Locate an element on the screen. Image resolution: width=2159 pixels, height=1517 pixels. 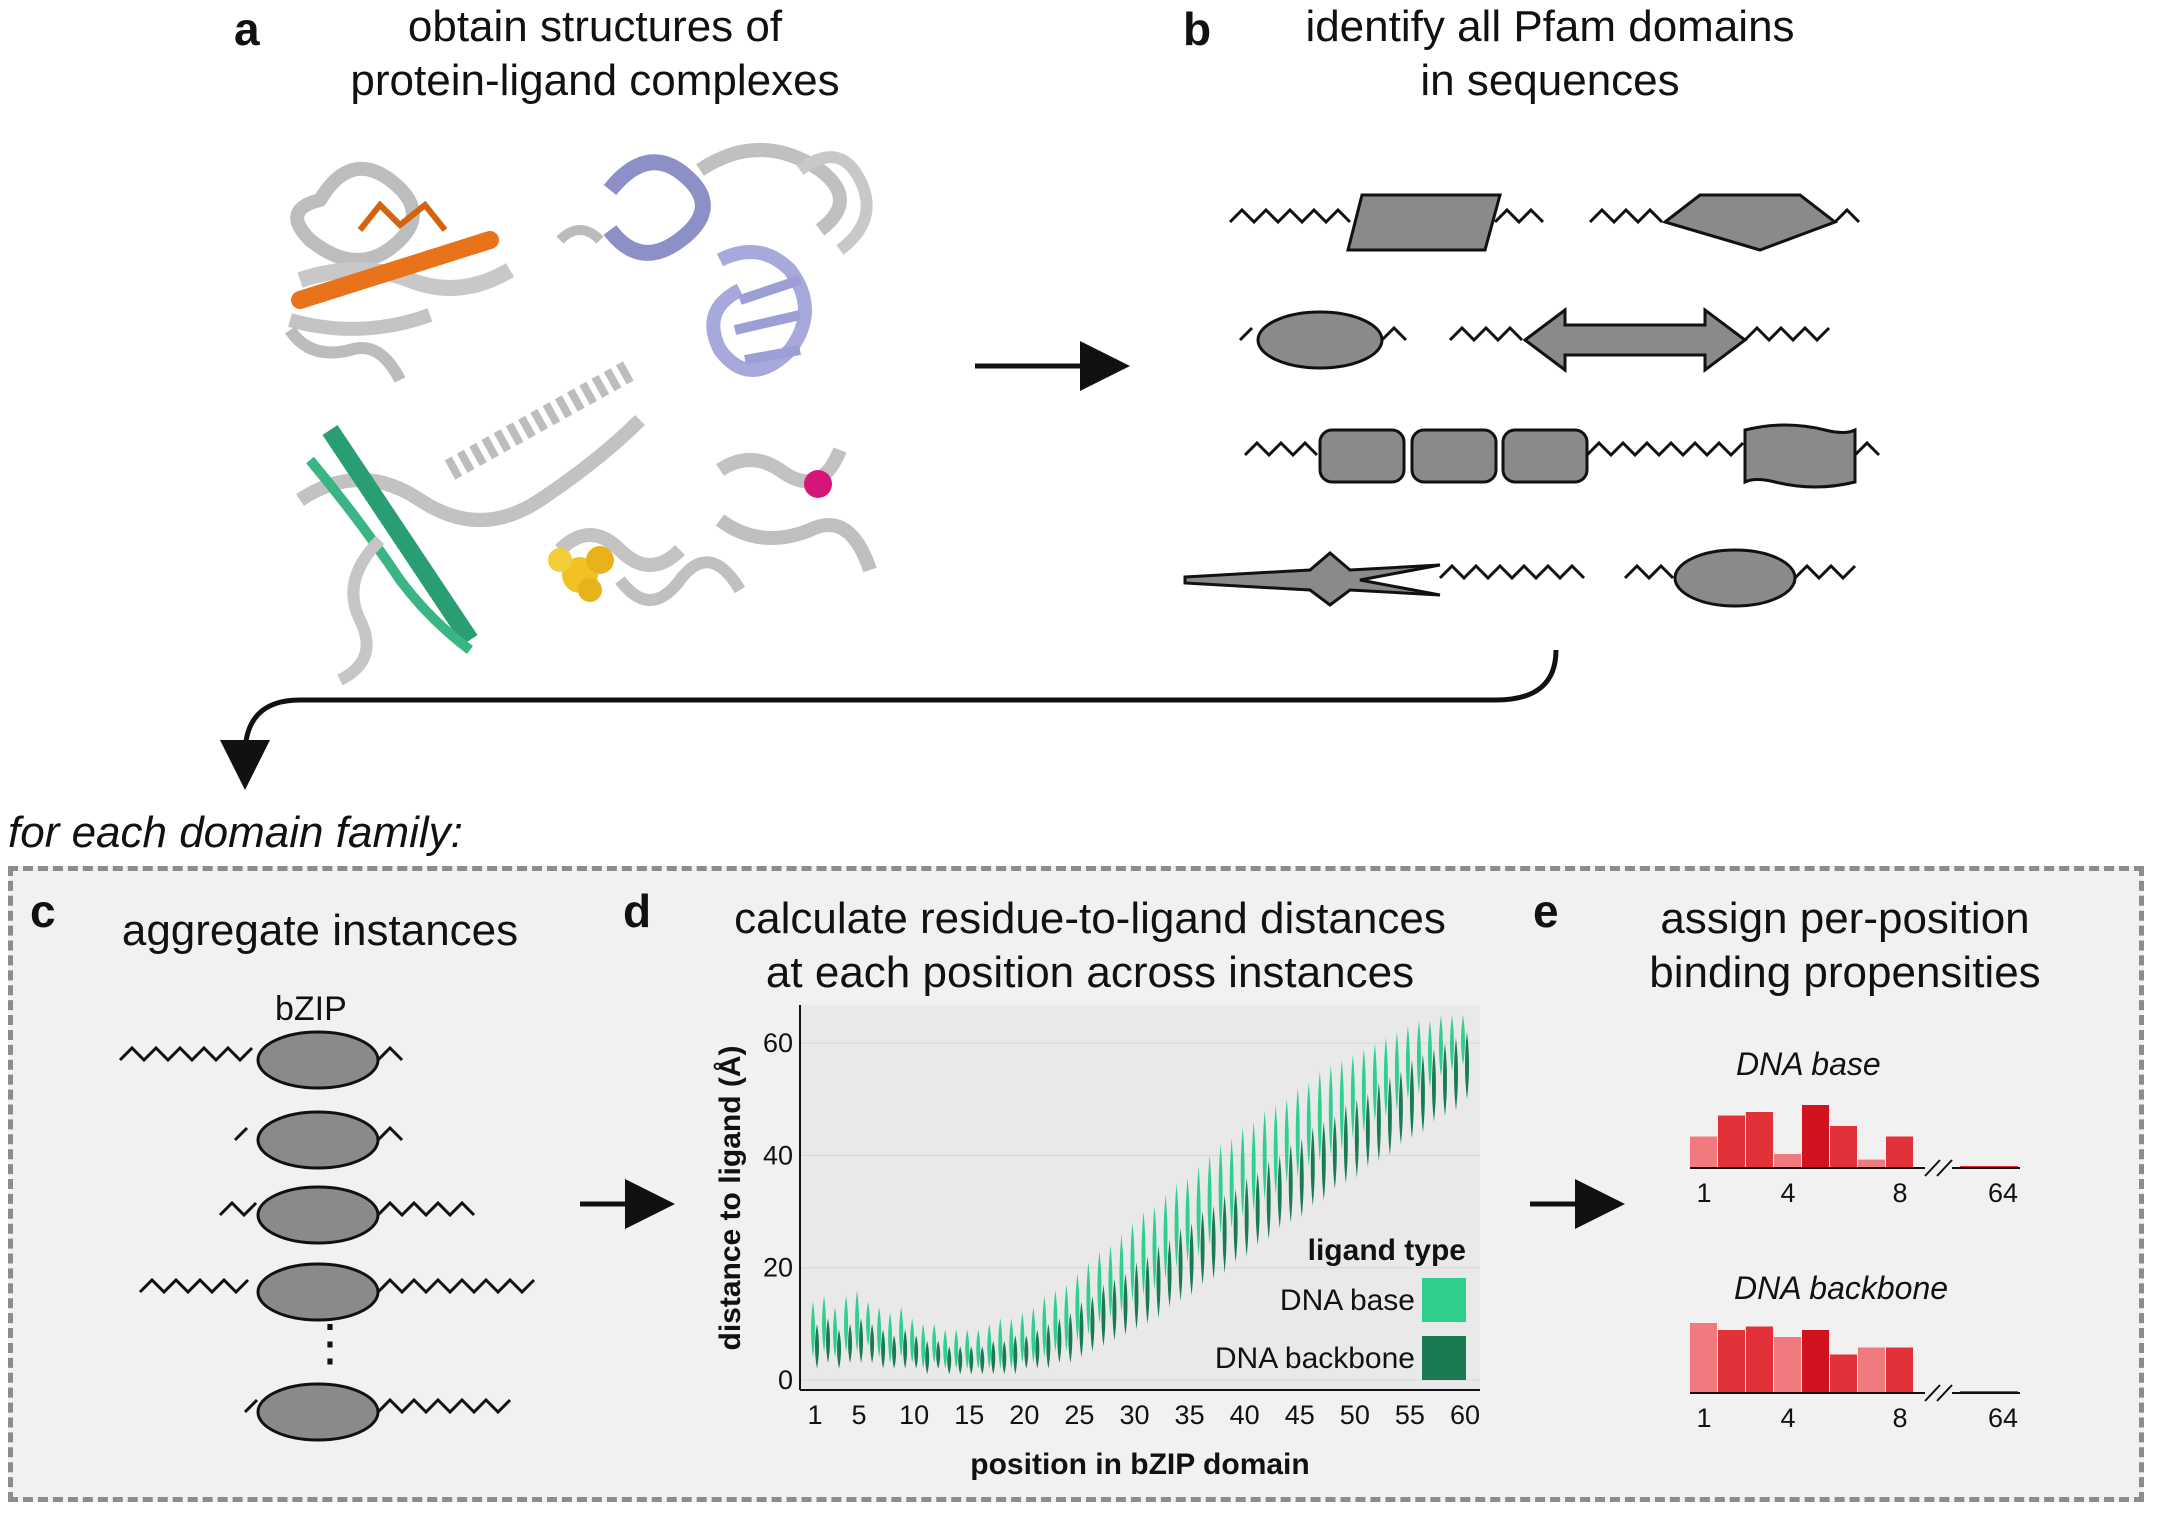
domain-pentagon is located at coordinates (1750, 222).